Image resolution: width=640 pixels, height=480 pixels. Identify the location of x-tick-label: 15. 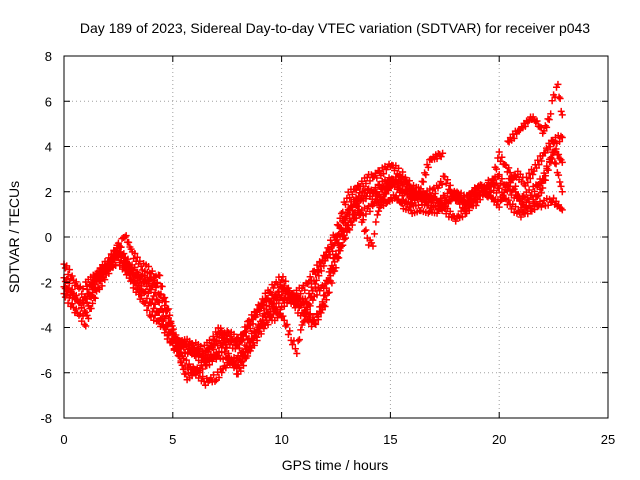
(390, 439).